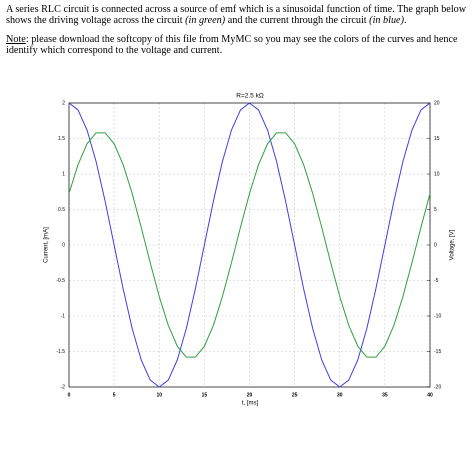 This screenshot has height=451, width=474. What do you see at coordinates (453, 244) in the screenshot?
I see `y2-axis-label: Voltage, [V]` at bounding box center [453, 244].